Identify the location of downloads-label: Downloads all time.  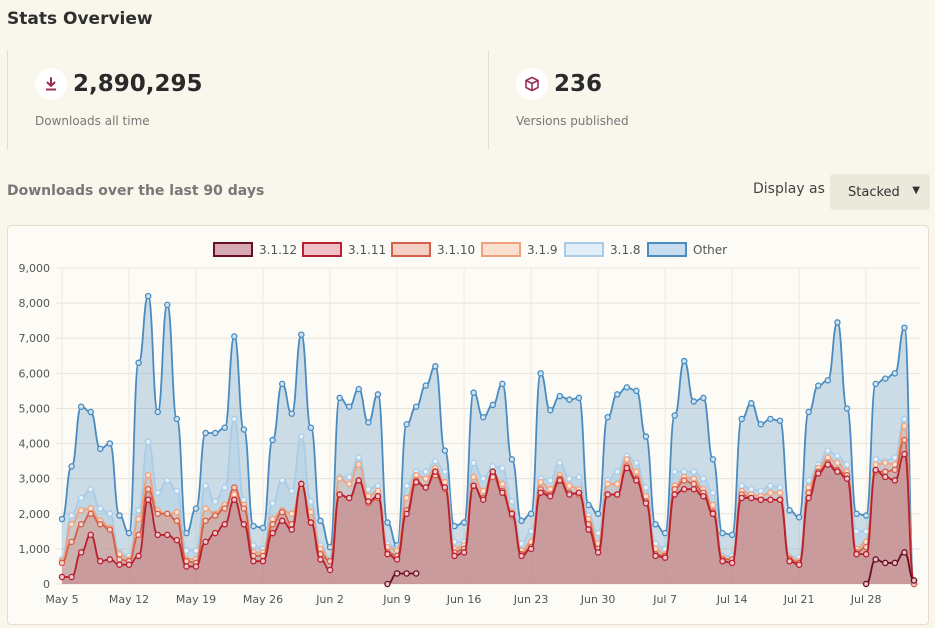
(92, 121).